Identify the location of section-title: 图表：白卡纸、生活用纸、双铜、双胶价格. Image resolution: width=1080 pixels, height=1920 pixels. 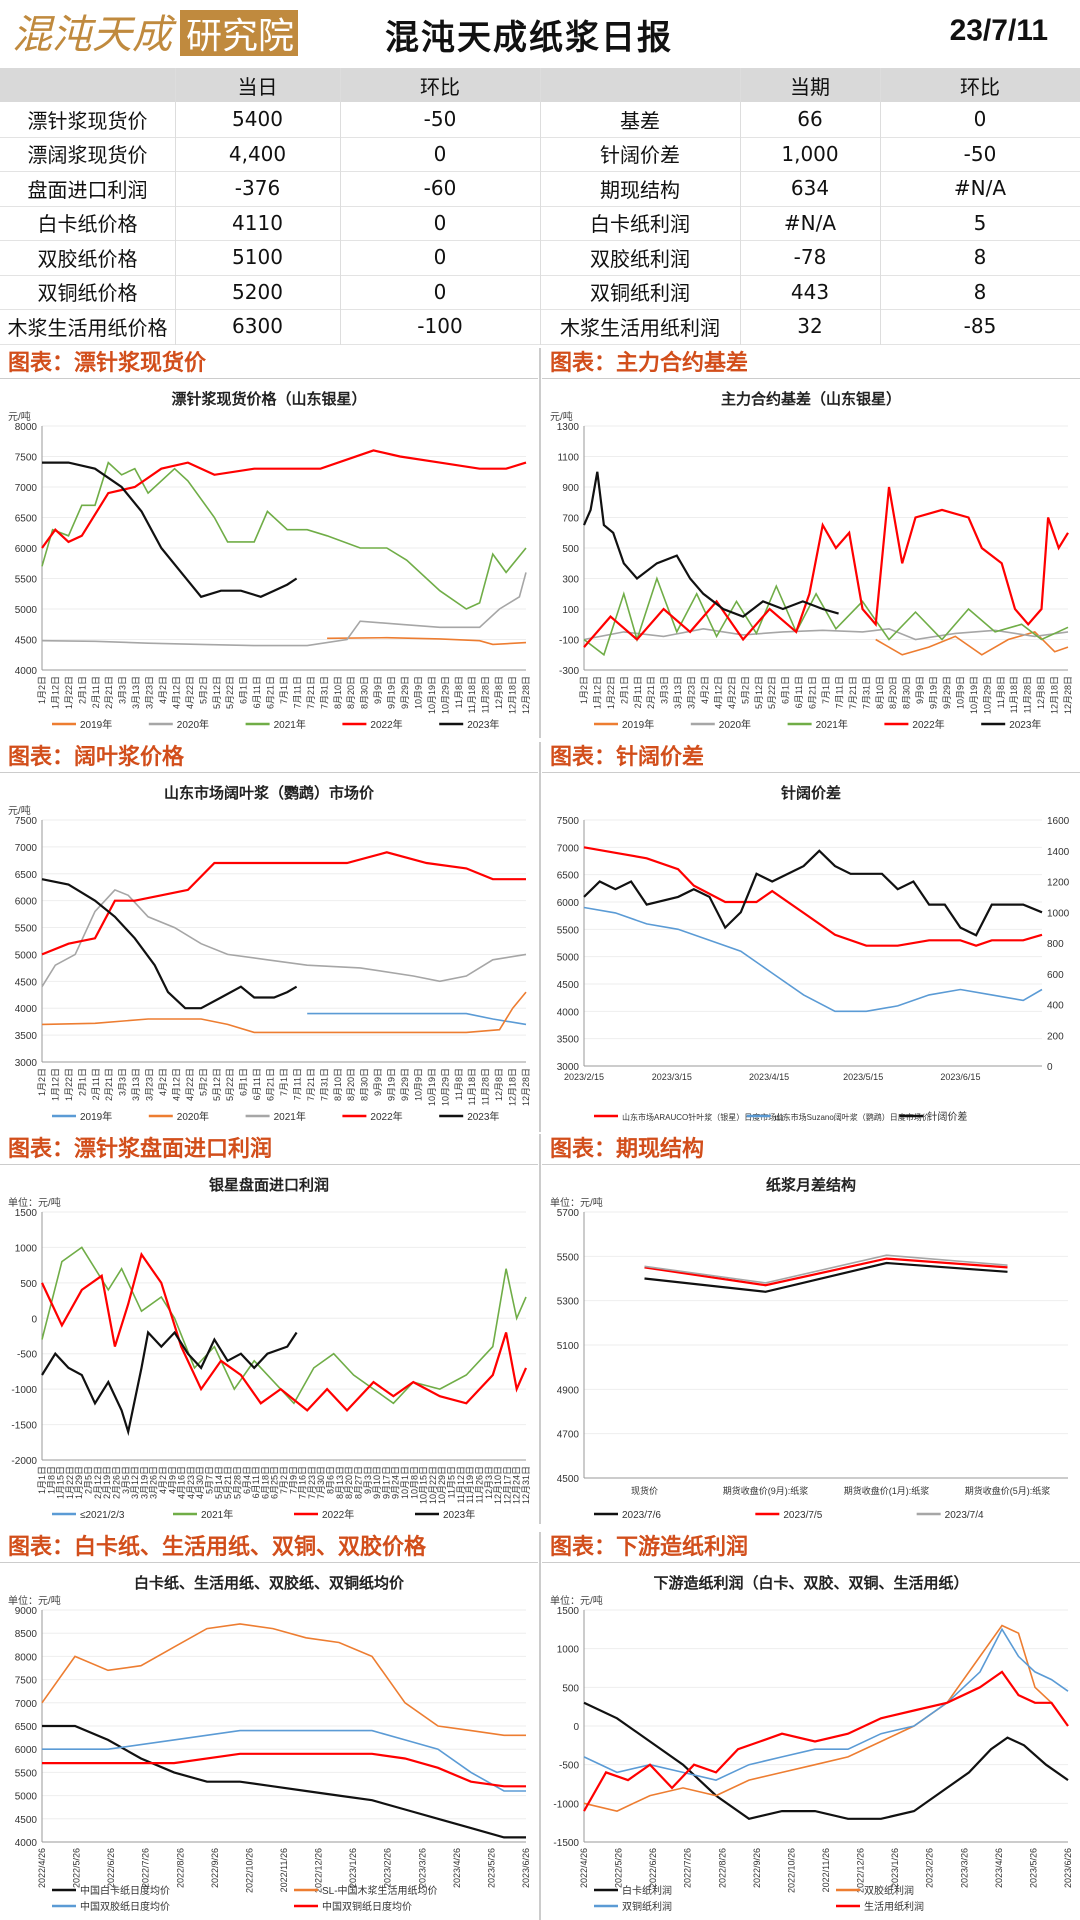
(269, 1547).